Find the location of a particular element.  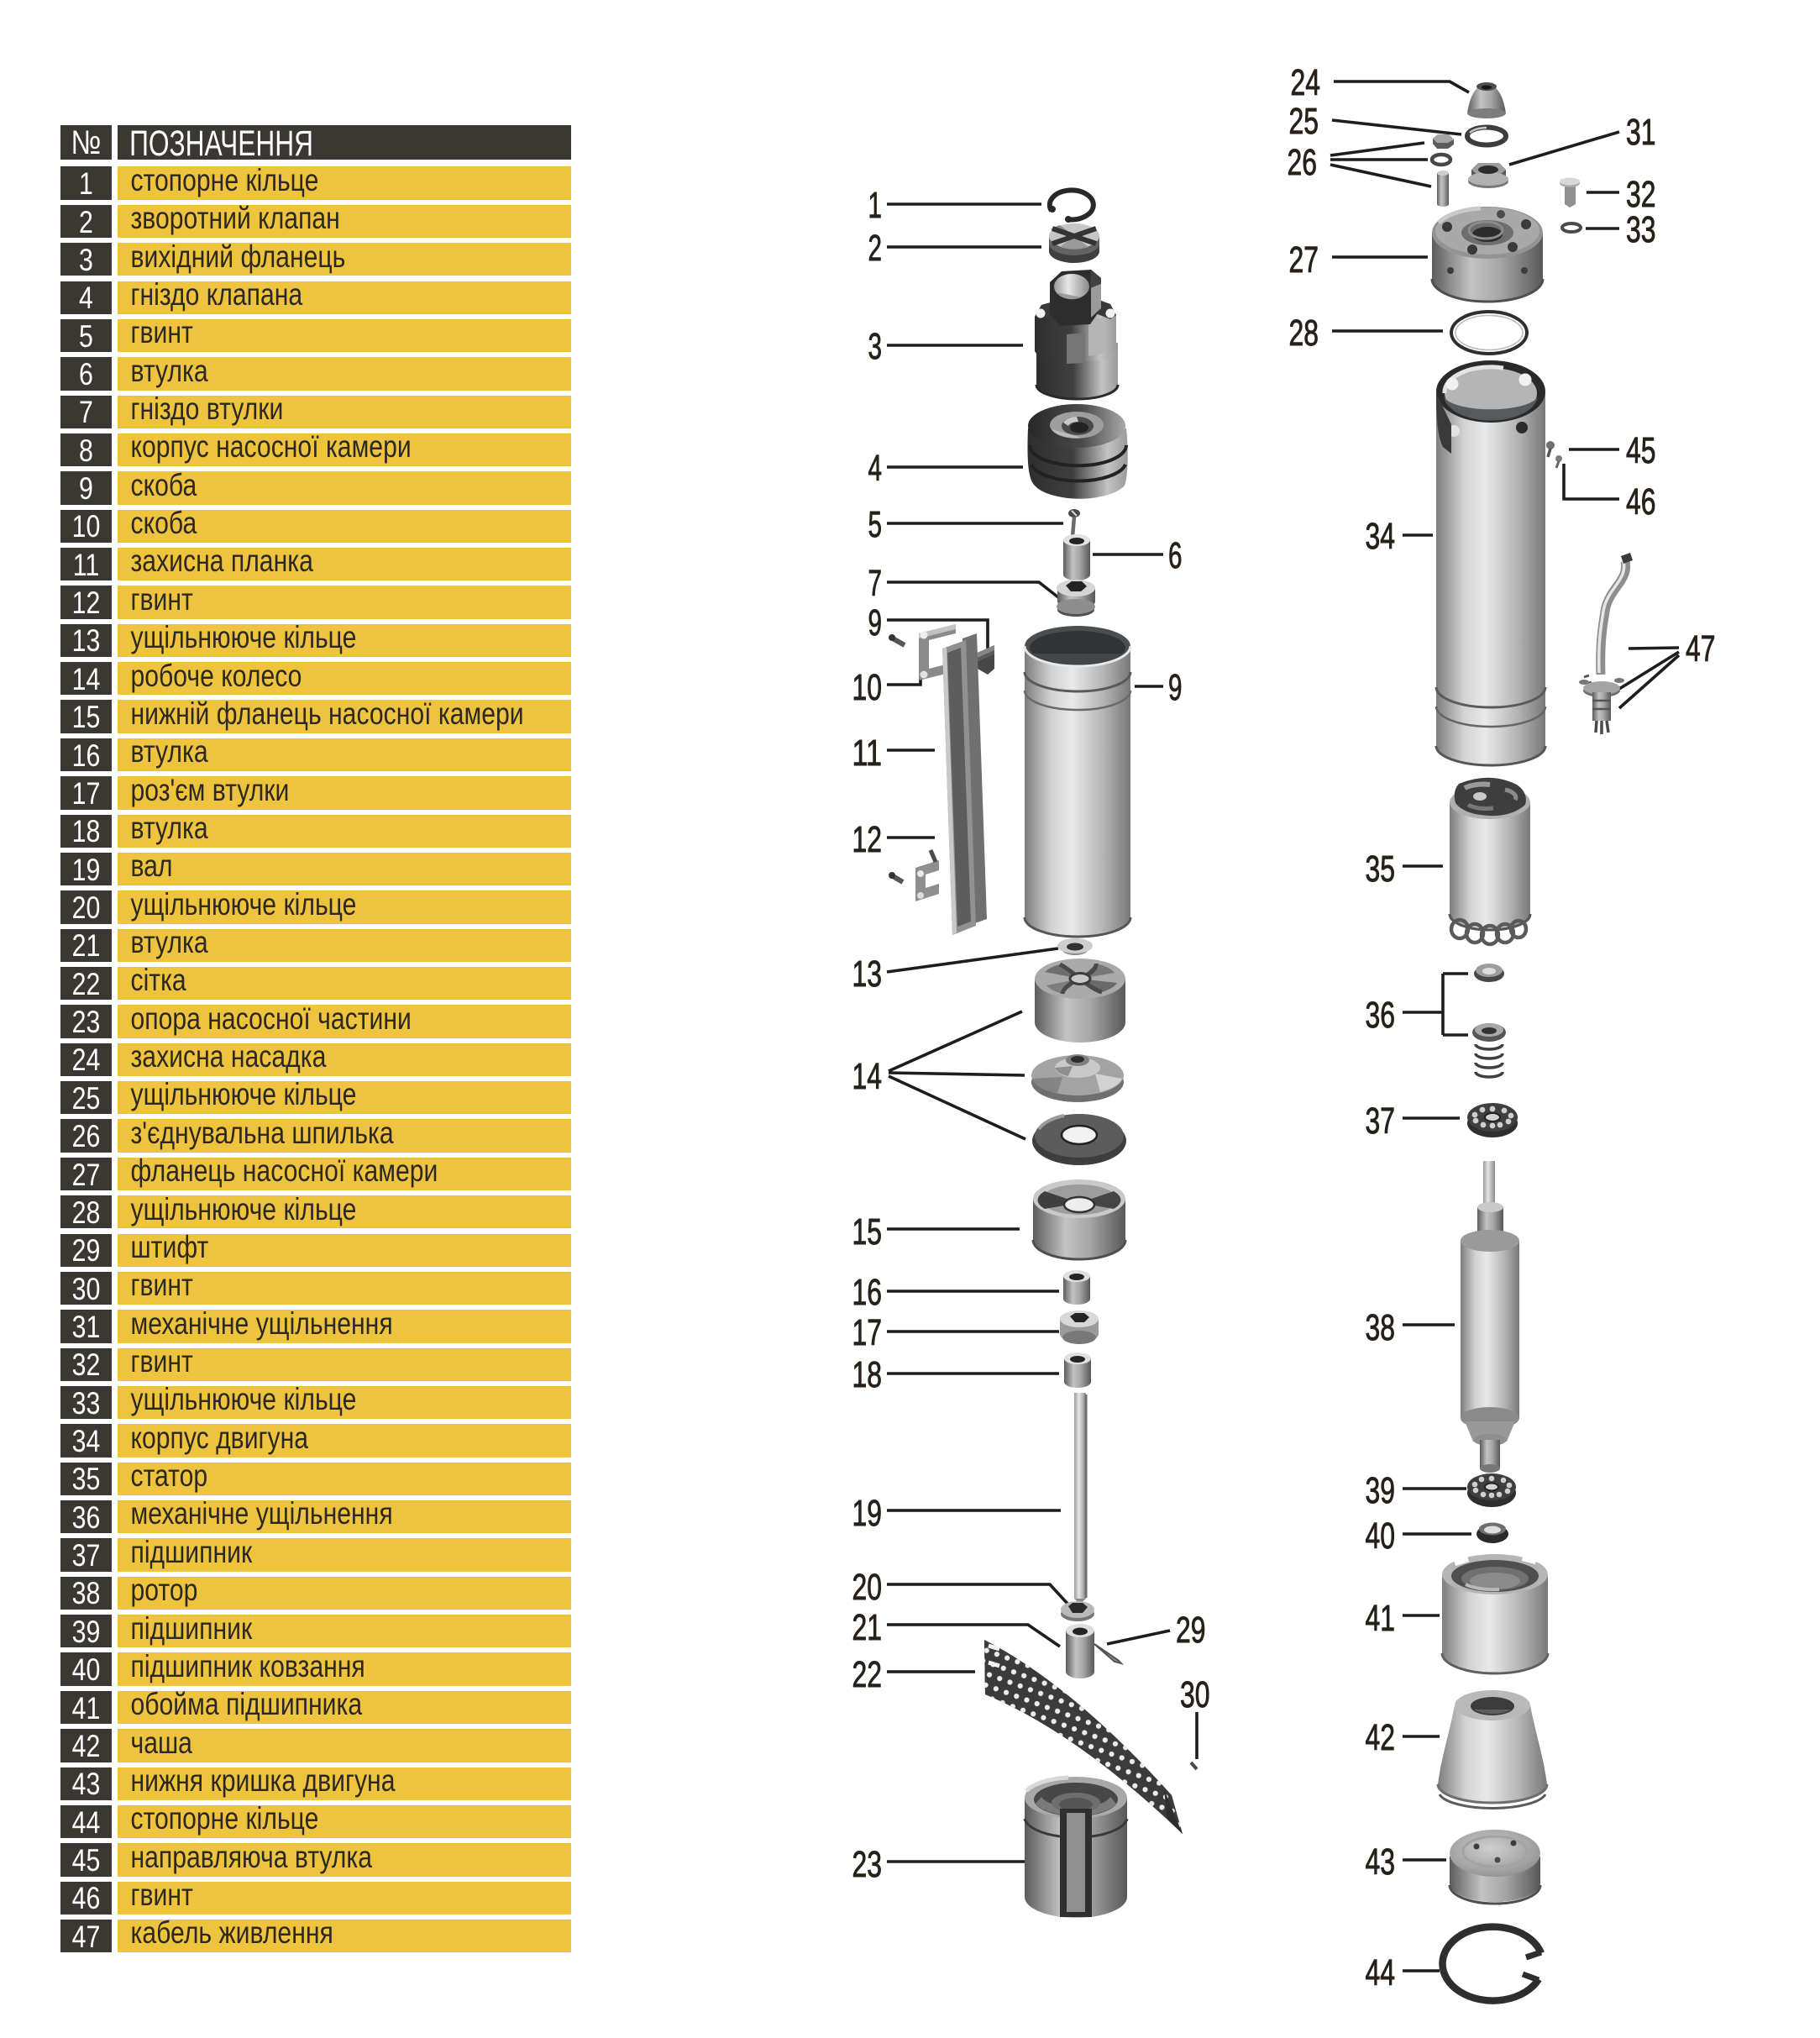

svg-text: 15 is located at coordinates (867, 1232).